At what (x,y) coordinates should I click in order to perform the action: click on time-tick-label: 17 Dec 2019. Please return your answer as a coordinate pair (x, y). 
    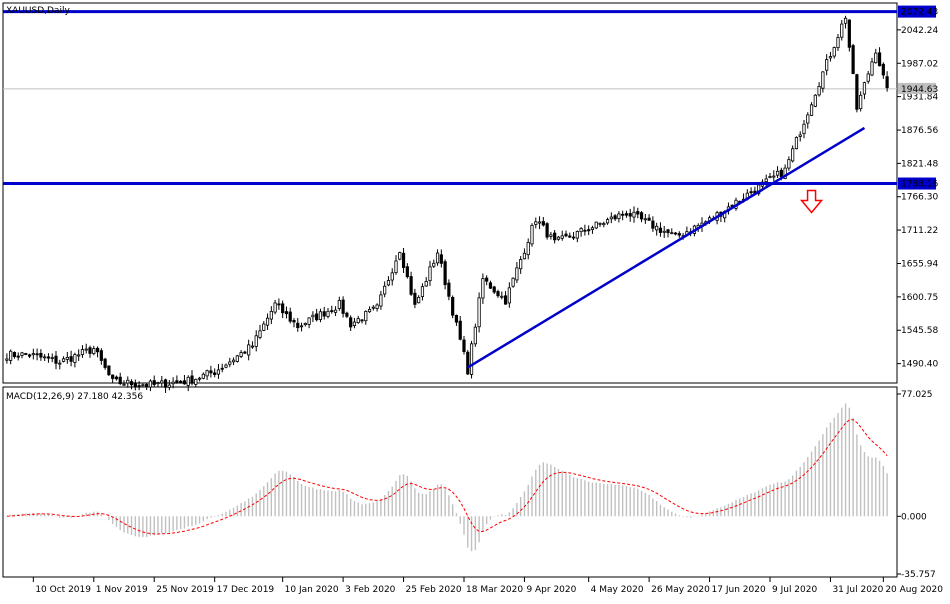
    Looking at the image, I should click on (246, 590).